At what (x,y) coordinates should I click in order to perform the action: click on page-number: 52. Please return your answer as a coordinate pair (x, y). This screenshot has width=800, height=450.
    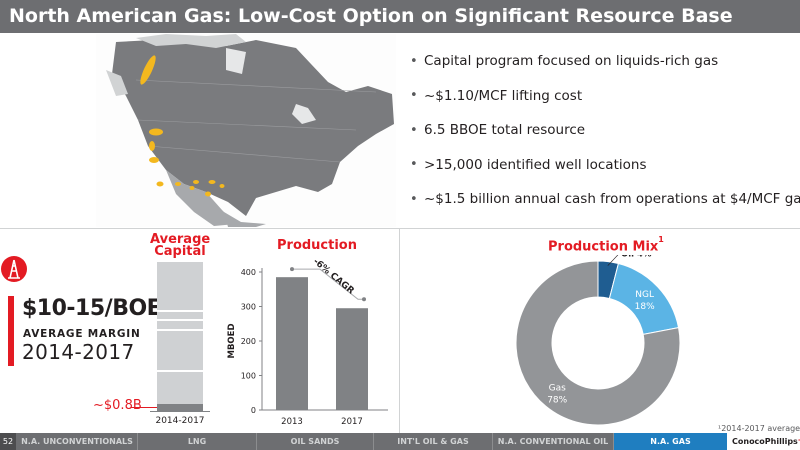
    Looking at the image, I should click on (8, 441).